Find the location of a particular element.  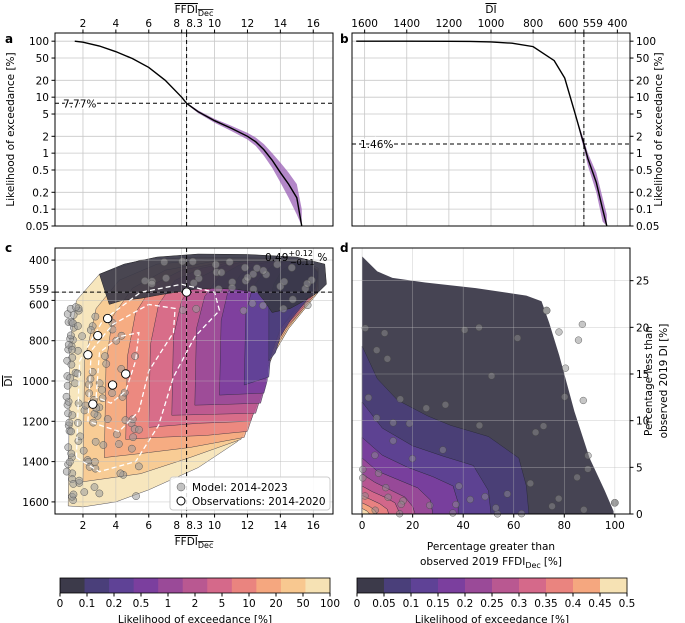

legend-label-model: Model: 2014-2023 is located at coordinates (240, 488).